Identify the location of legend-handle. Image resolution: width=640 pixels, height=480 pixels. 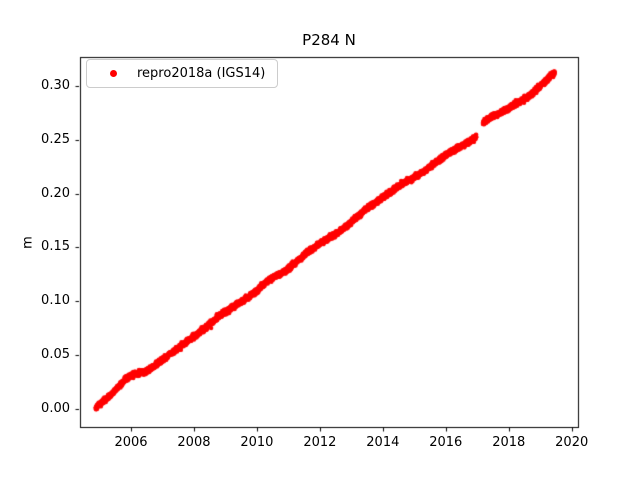
(113, 73).